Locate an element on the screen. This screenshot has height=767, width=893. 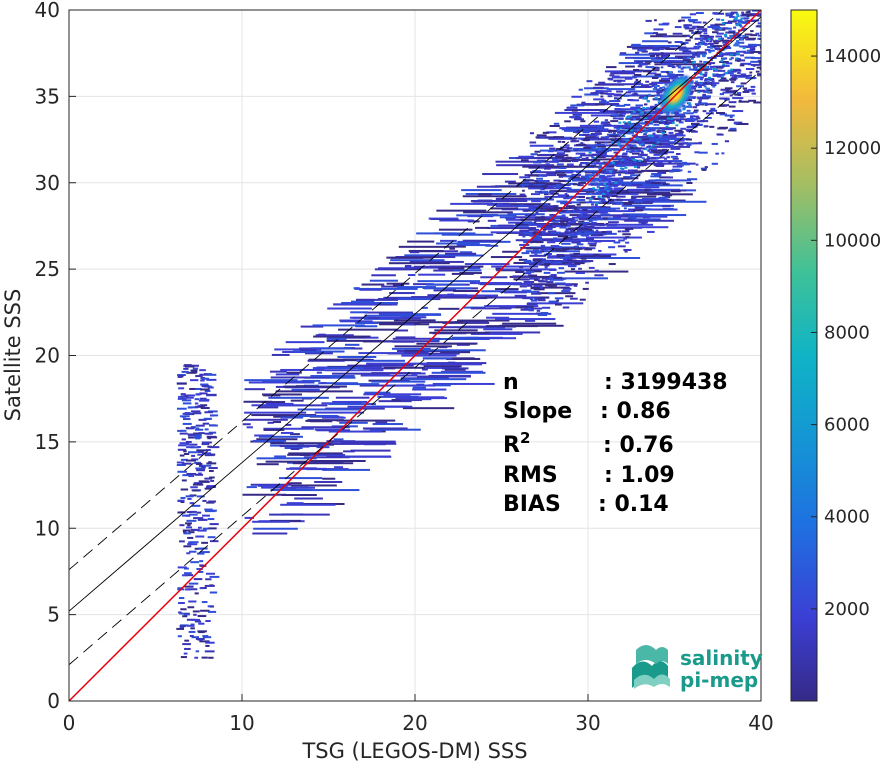
y-tick-label: 25 is located at coordinates (47, 269).